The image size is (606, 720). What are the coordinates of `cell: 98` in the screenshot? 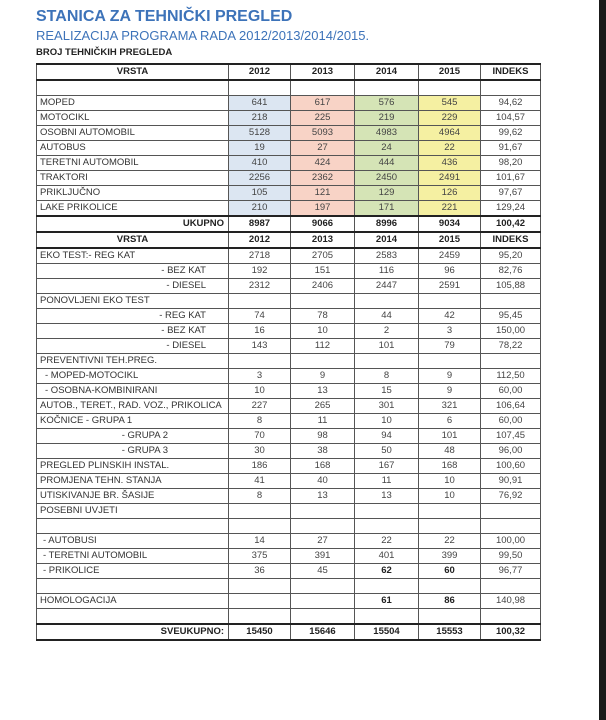 It's located at (322, 436).